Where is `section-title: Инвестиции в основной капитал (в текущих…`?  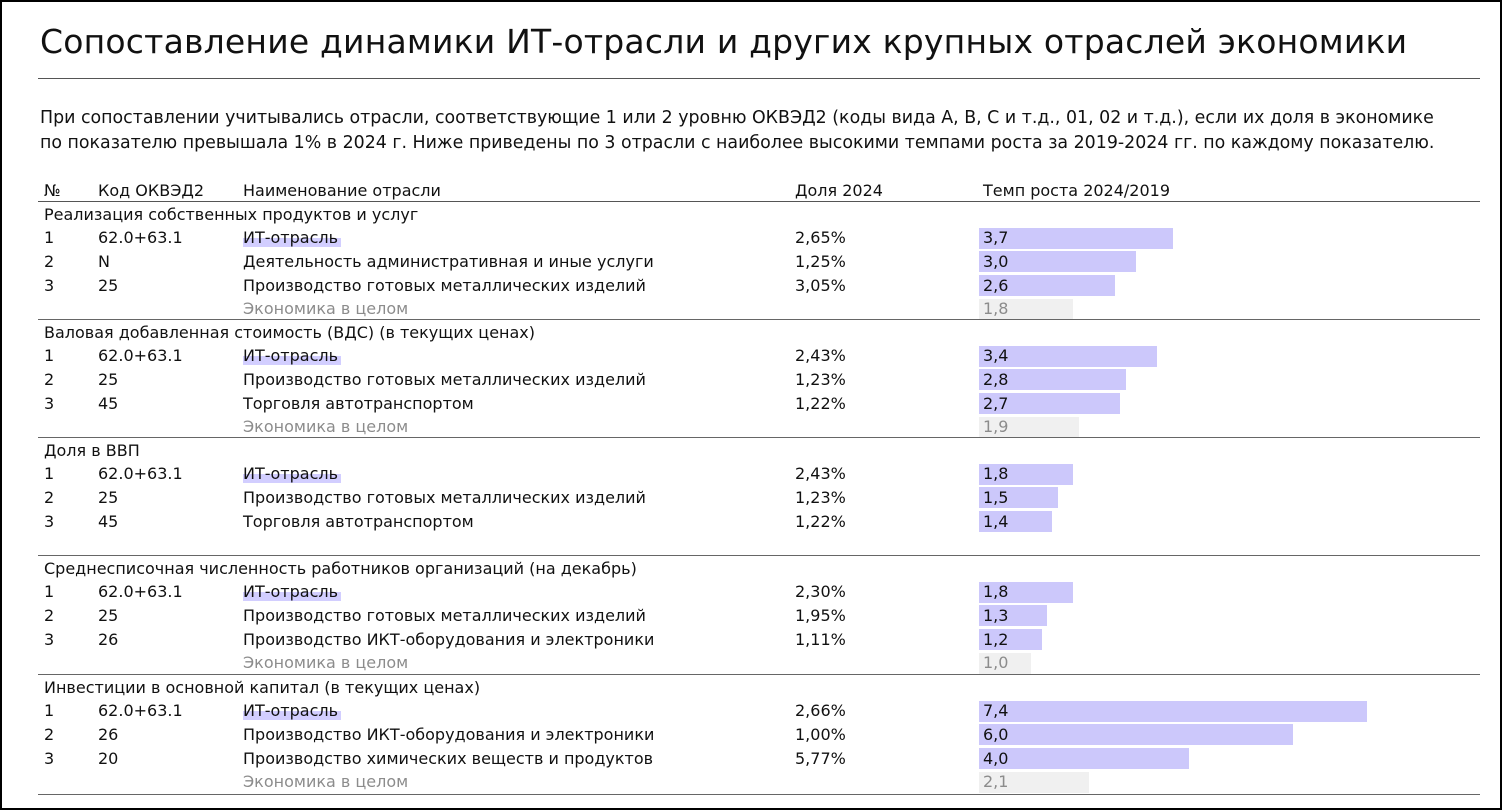 section-title: Инвестиции в основной капитал (в текущих… is located at coordinates (262, 687).